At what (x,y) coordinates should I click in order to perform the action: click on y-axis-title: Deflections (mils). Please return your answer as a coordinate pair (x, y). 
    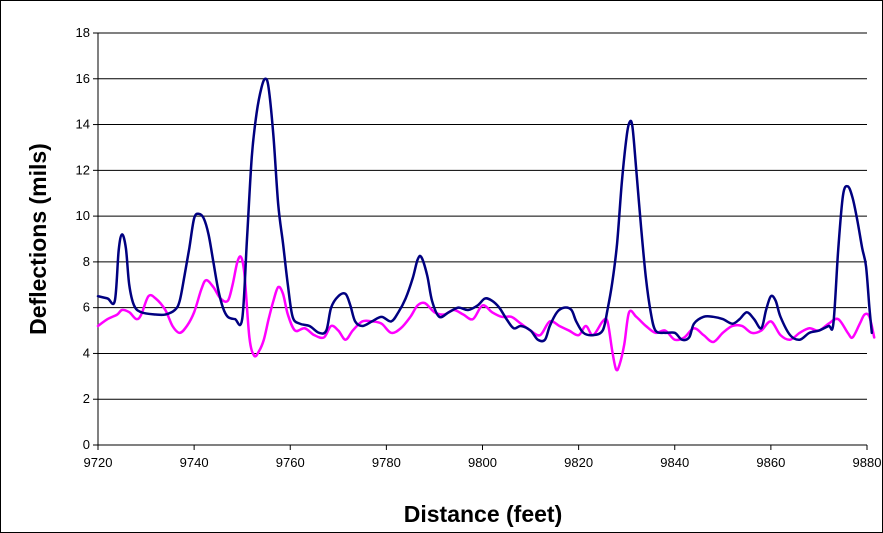
    Looking at the image, I should click on (38, 239).